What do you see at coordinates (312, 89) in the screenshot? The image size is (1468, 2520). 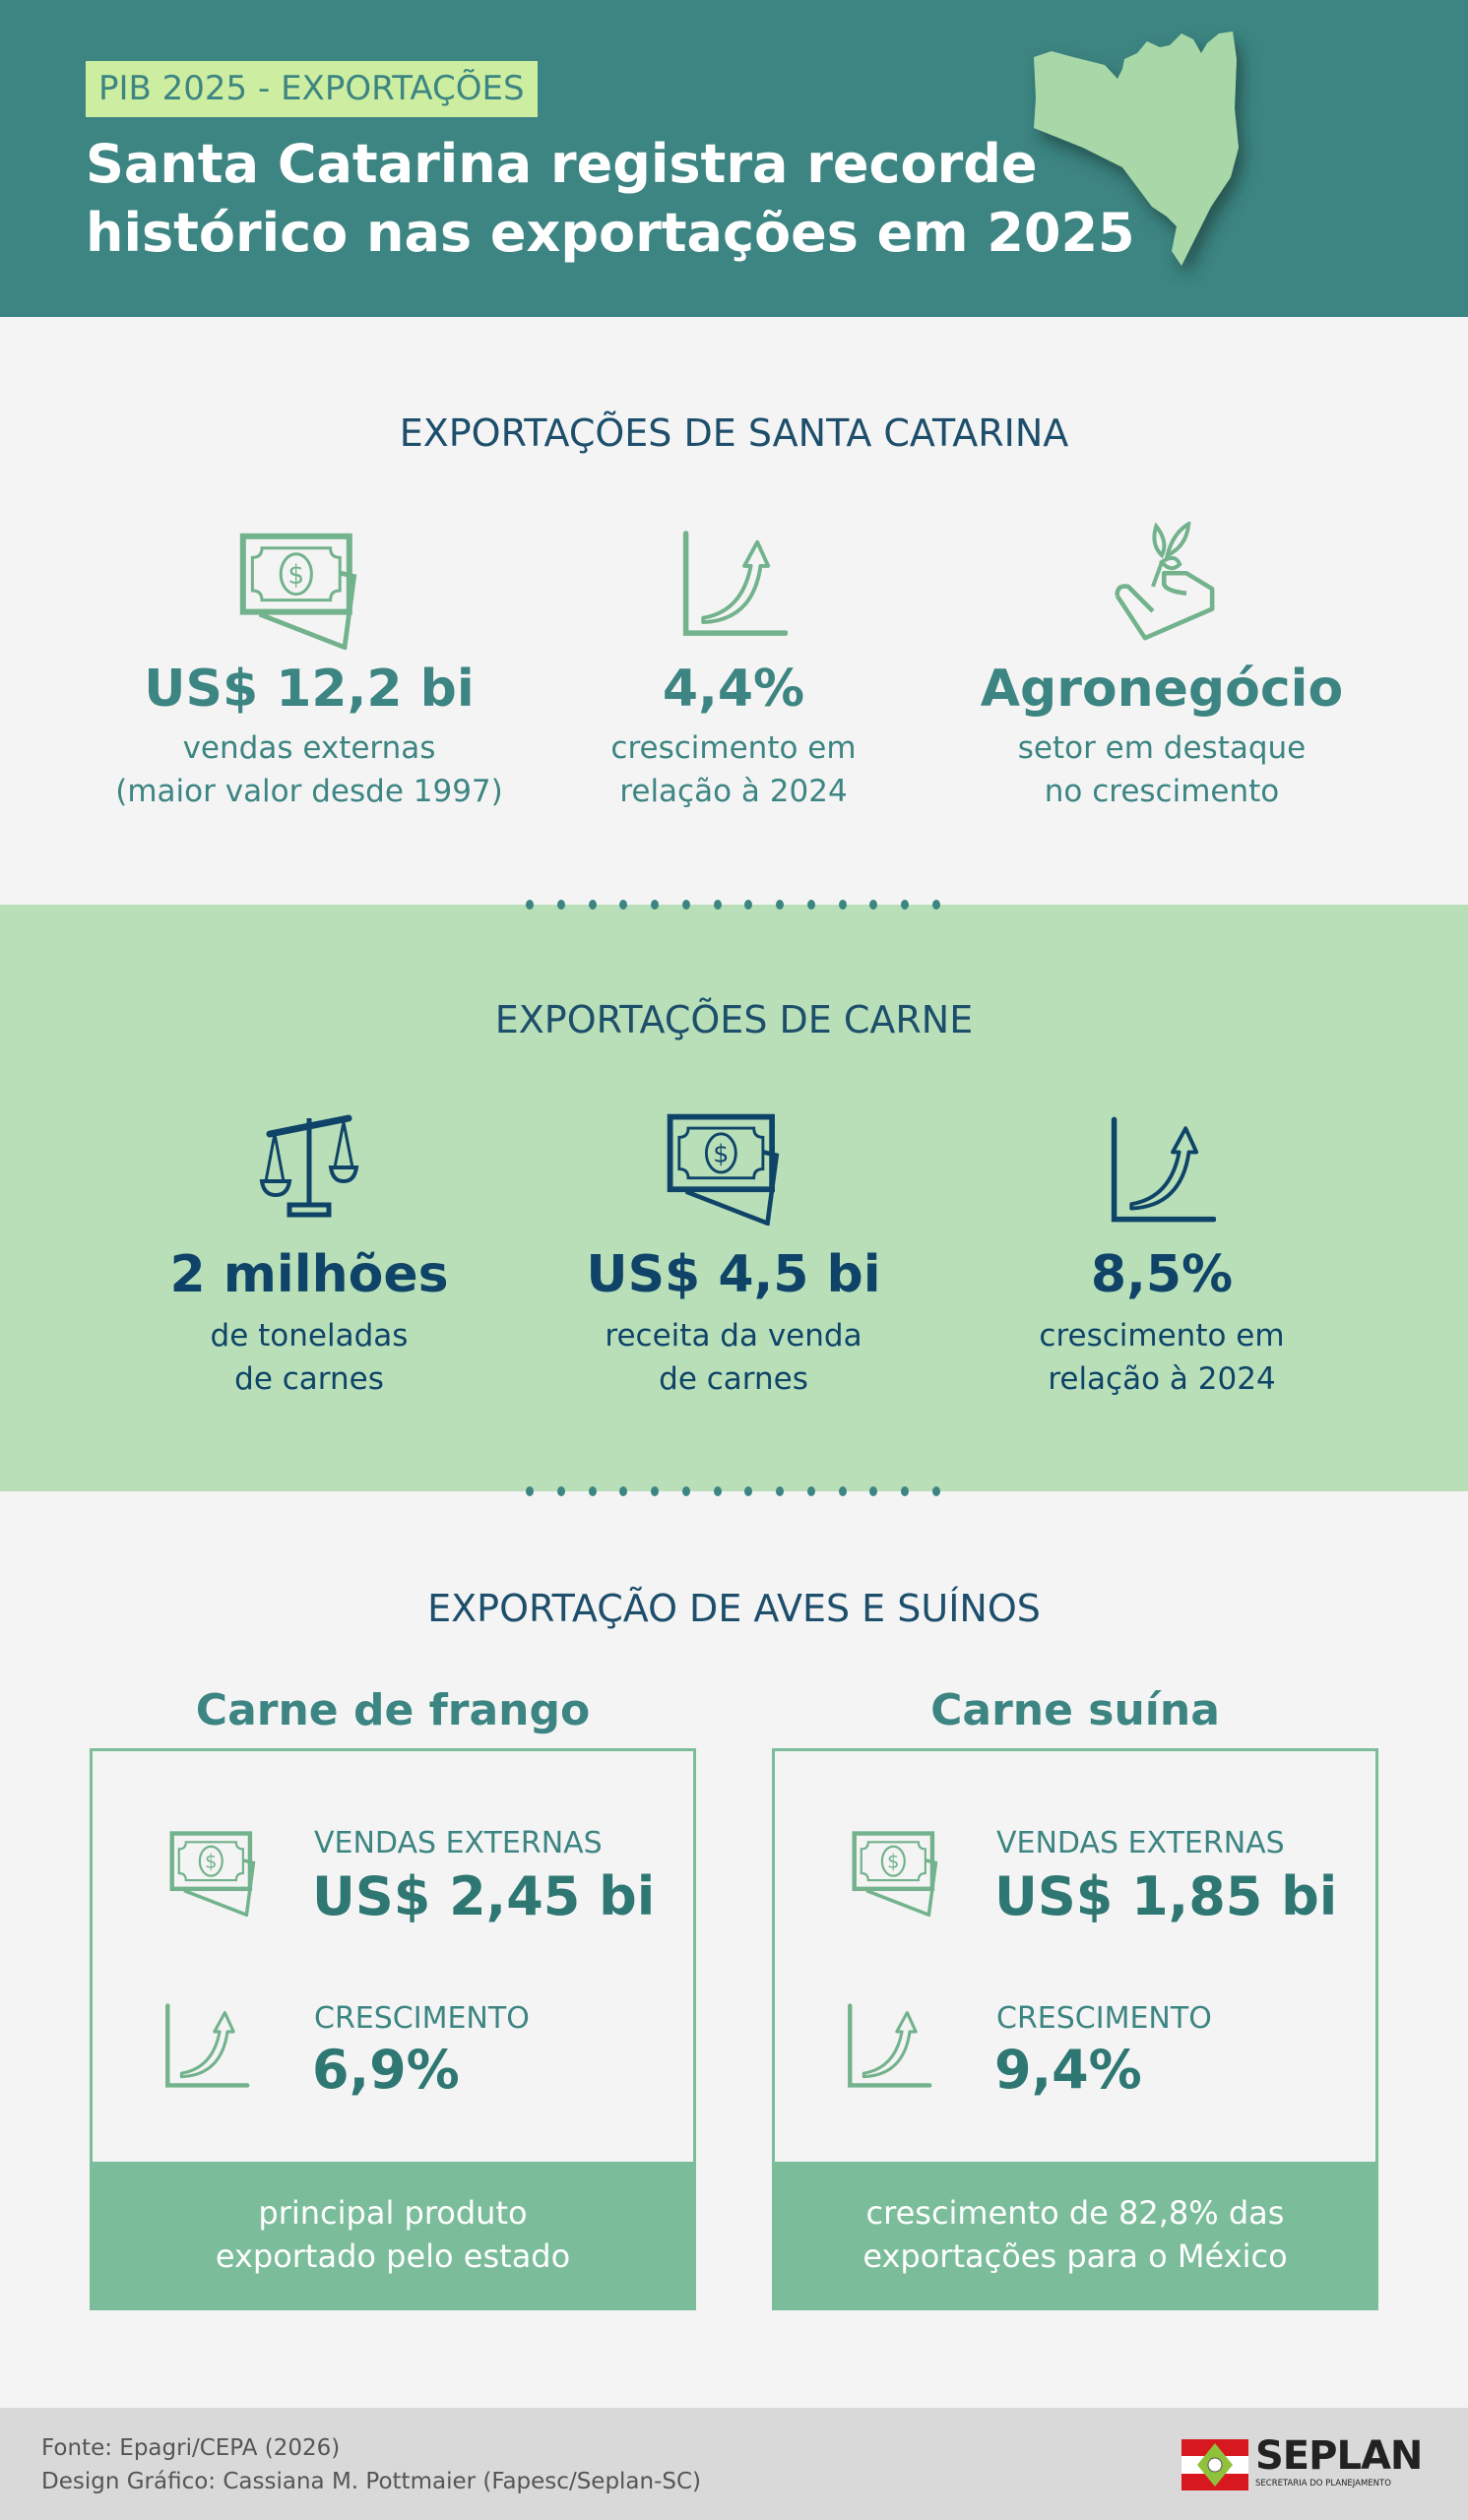 I see `category-badge: PIB 2025 - EXPORTAÇÕES` at bounding box center [312, 89].